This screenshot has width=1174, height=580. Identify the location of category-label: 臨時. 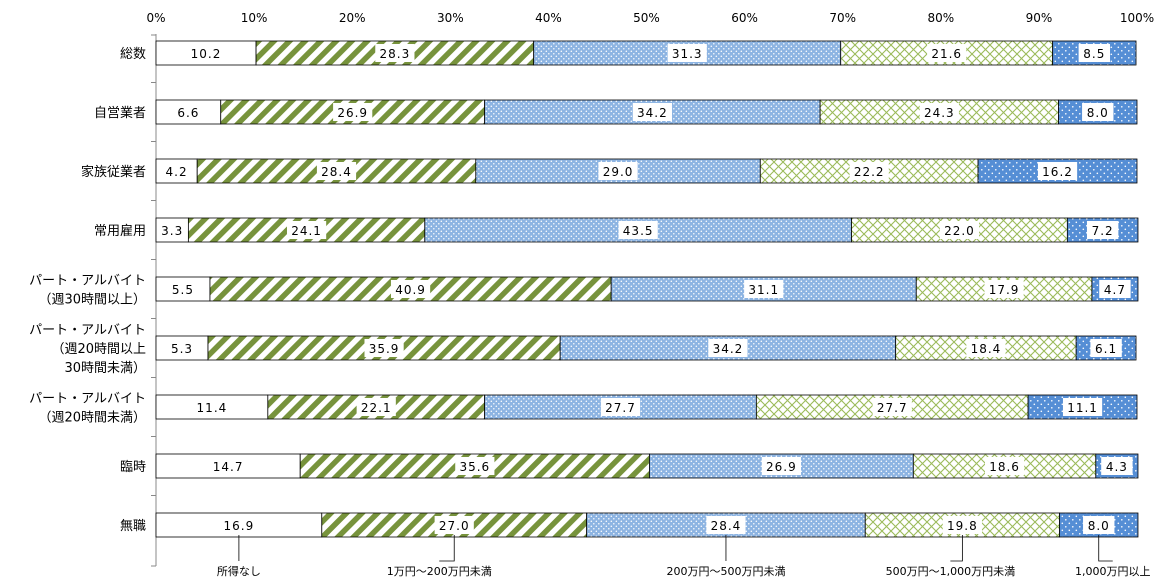
(133, 467).